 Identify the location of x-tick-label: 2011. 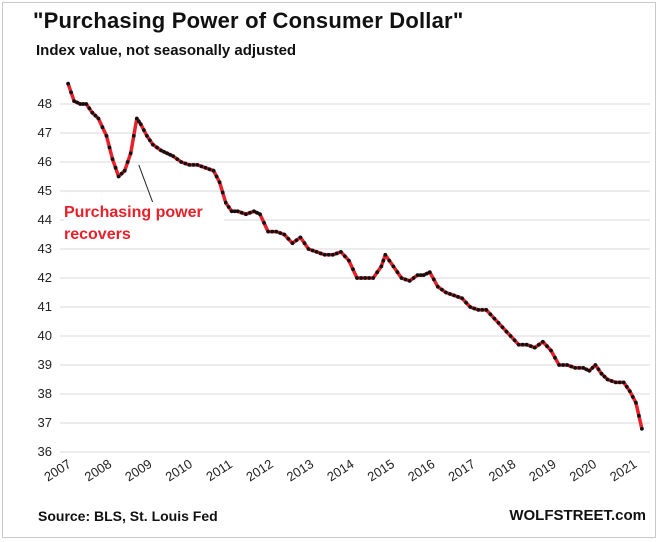
(219, 470).